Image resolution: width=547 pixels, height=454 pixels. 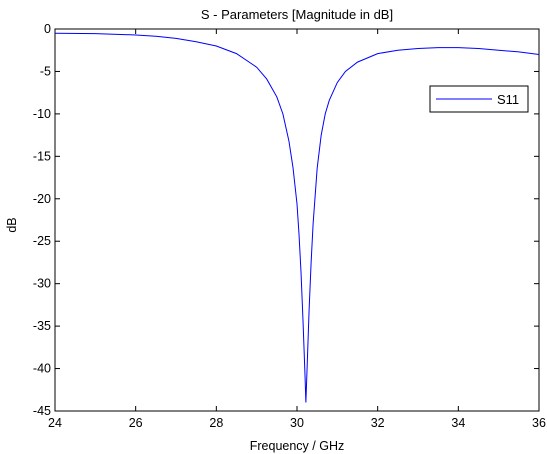 What do you see at coordinates (42, 369) in the screenshot?
I see `y-tick-label: -40` at bounding box center [42, 369].